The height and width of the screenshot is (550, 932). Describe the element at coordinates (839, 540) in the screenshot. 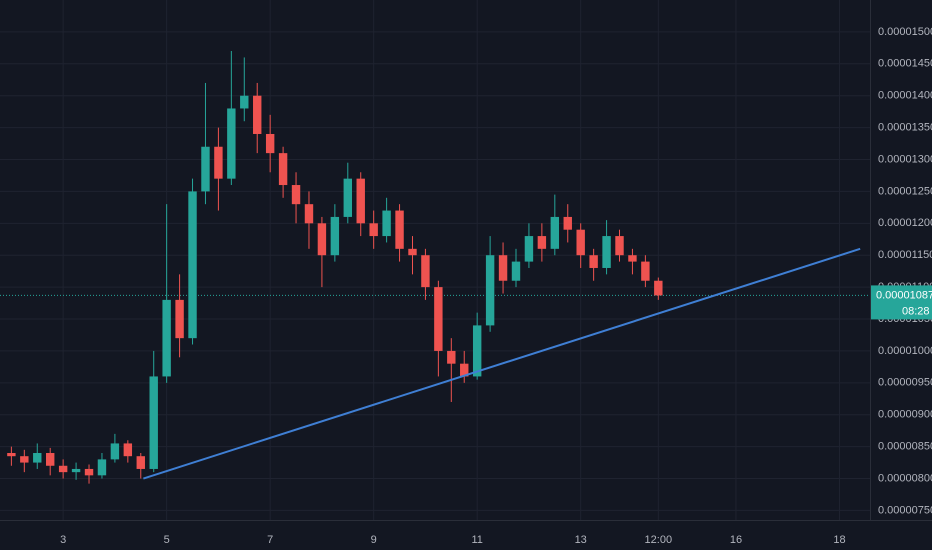

I see `x-tick-label: 18` at that location.